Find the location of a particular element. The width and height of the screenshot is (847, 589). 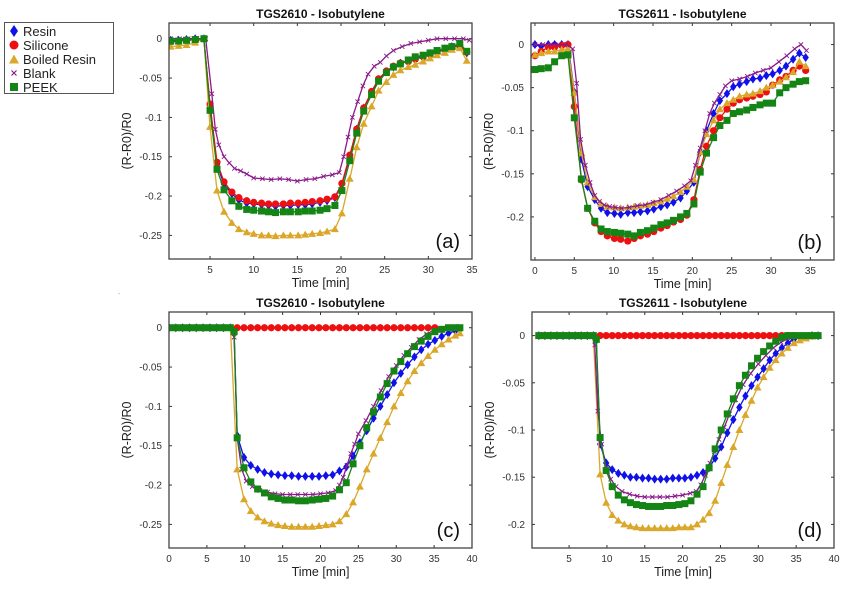

y-tick-label: -0.05 is located at coordinates (512, 88).